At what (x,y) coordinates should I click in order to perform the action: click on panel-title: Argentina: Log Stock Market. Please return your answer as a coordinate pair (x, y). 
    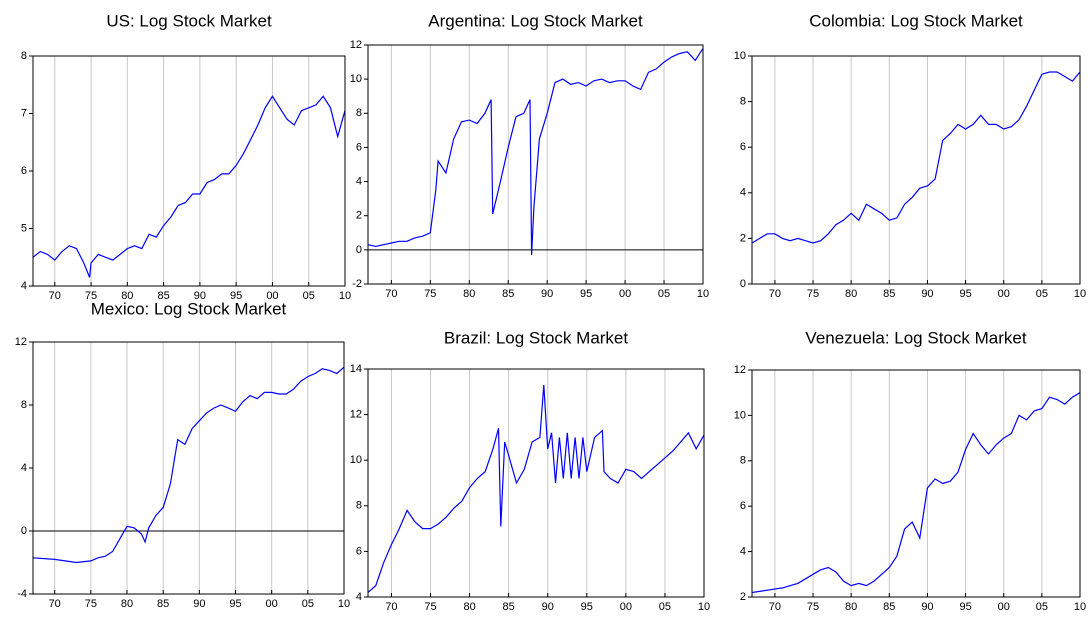
    Looking at the image, I should click on (535, 20).